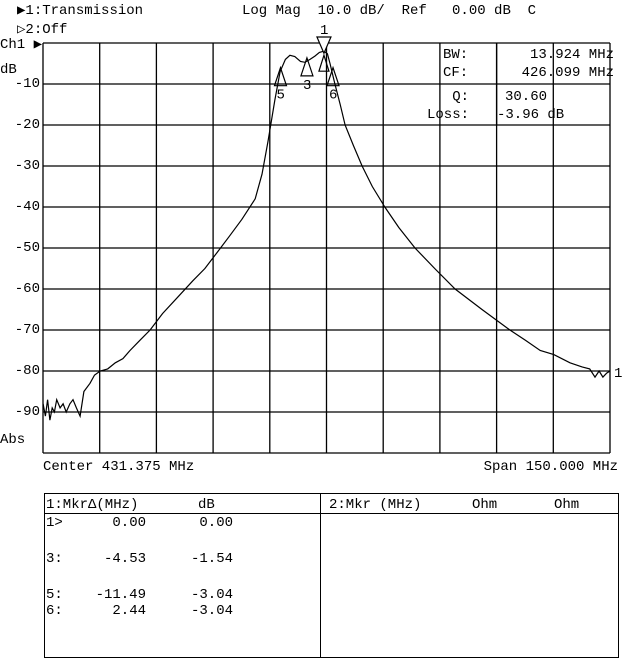 The image size is (640, 659). Describe the element at coordinates (216, 523) in the screenshot. I see `marker-db: 0.00` at that location.